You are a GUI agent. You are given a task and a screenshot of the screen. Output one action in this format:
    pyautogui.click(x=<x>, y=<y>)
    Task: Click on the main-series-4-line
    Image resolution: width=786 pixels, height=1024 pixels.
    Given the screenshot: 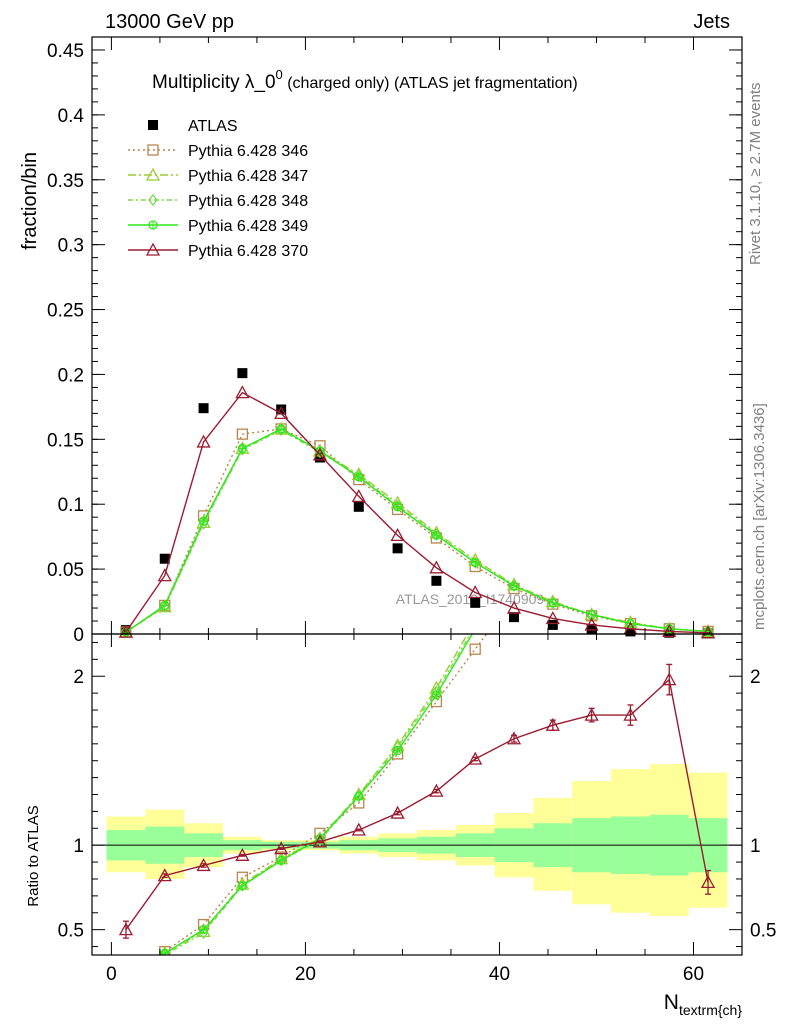 What is the action you would take?
    pyautogui.click(x=417, y=530)
    